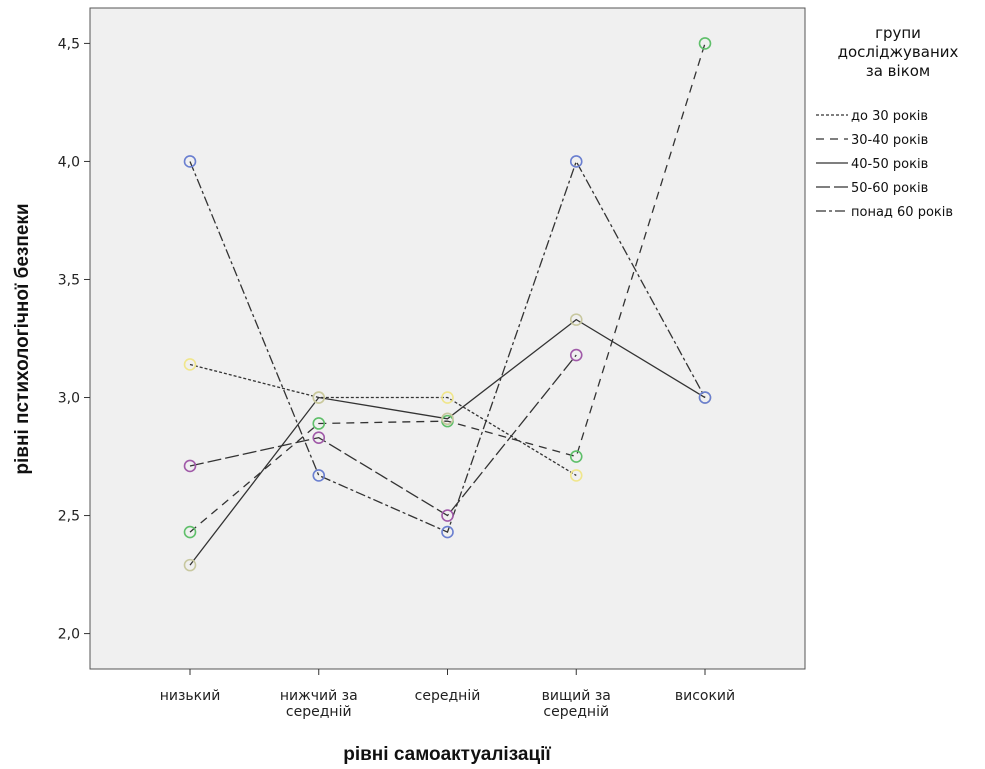  Describe the element at coordinates (74, 339) in the screenshot. I see `y-axis: 2,0 2,5 3,0 3,5 4,0 4,5` at that location.